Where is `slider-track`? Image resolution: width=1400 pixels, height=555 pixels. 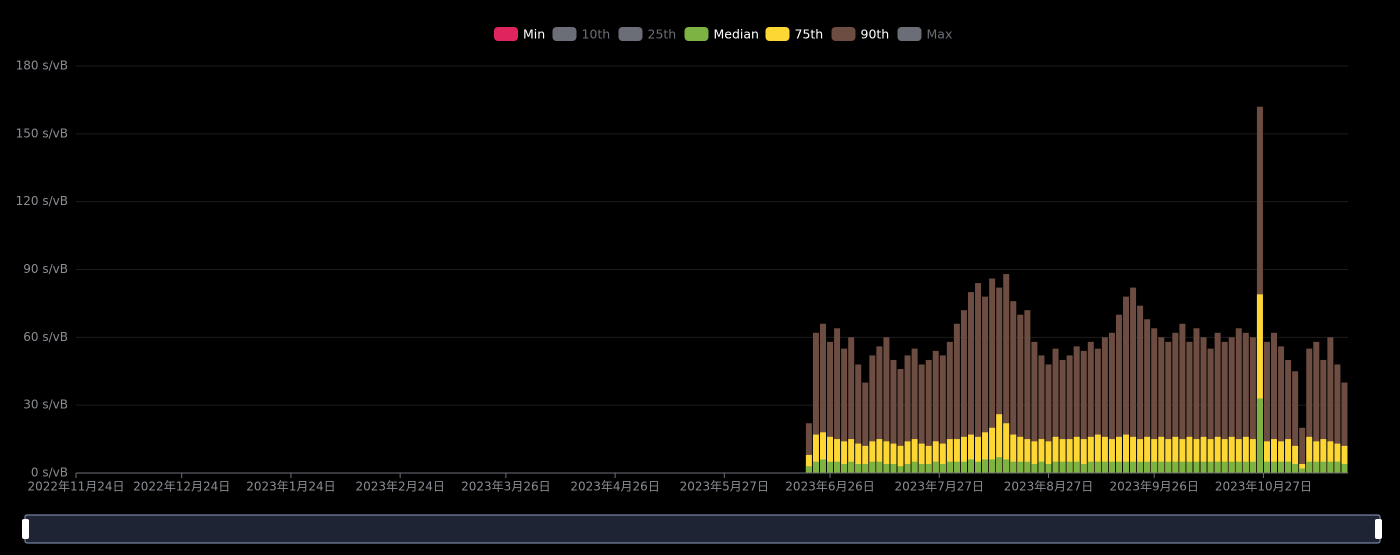 slider-track is located at coordinates (702, 529).